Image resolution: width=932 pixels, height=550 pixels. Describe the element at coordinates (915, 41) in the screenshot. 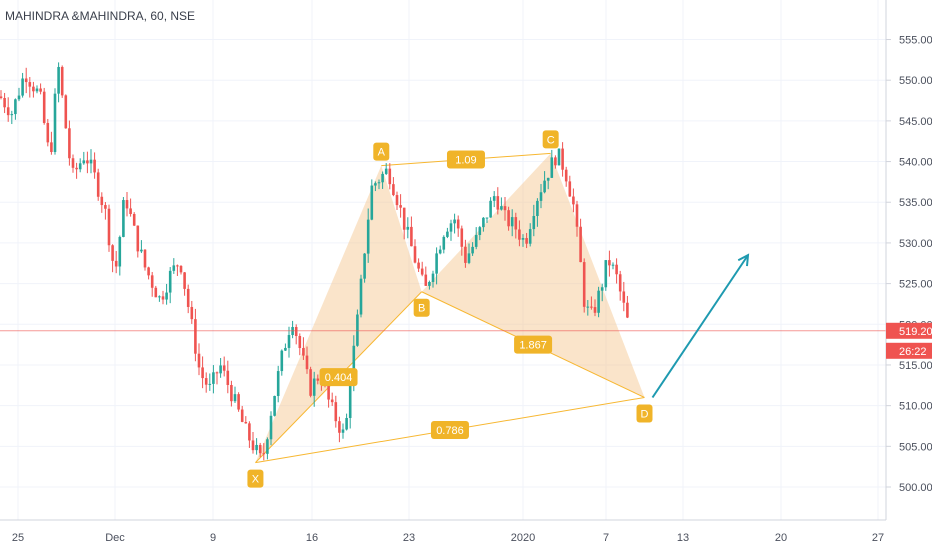

I see `price-tick-label: 555.00` at that location.